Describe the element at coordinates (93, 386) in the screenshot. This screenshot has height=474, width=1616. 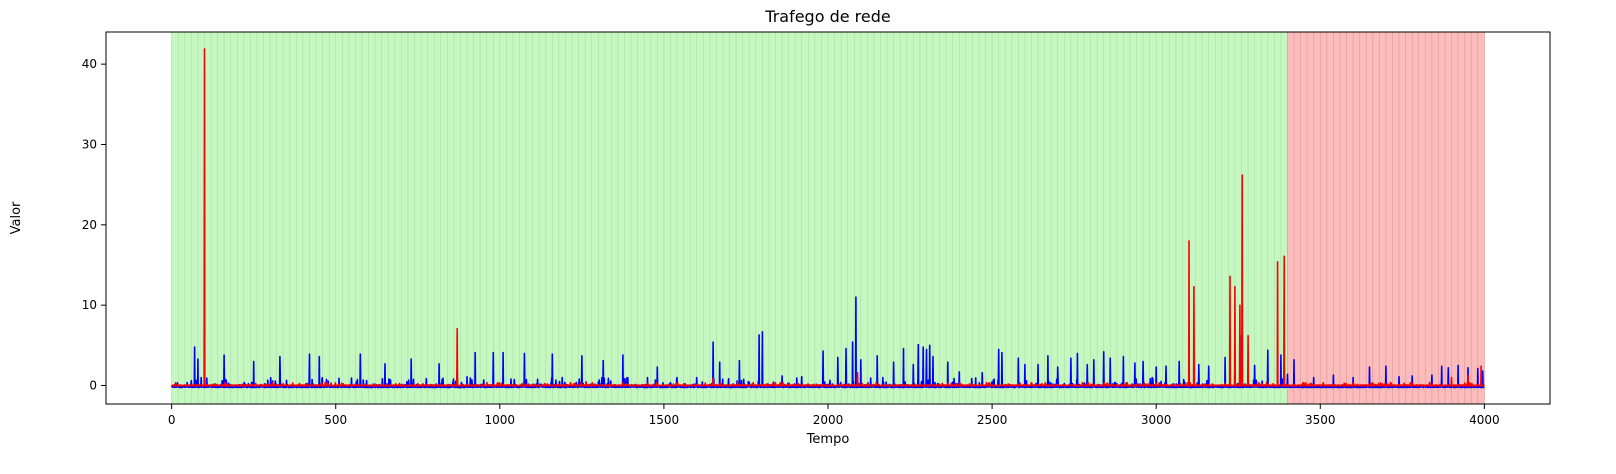
I see `y-tick-label: 0` at that location.